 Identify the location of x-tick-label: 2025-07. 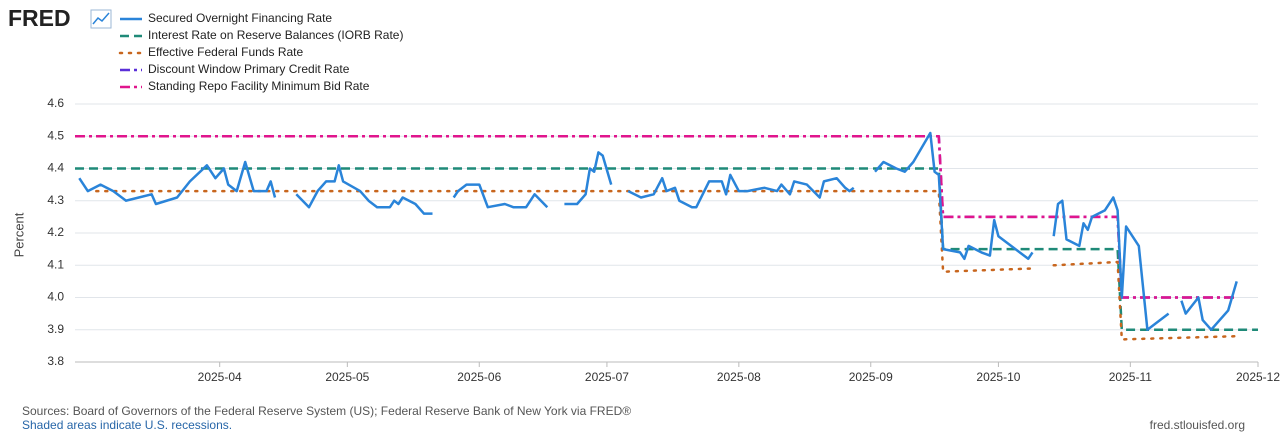
(607, 377).